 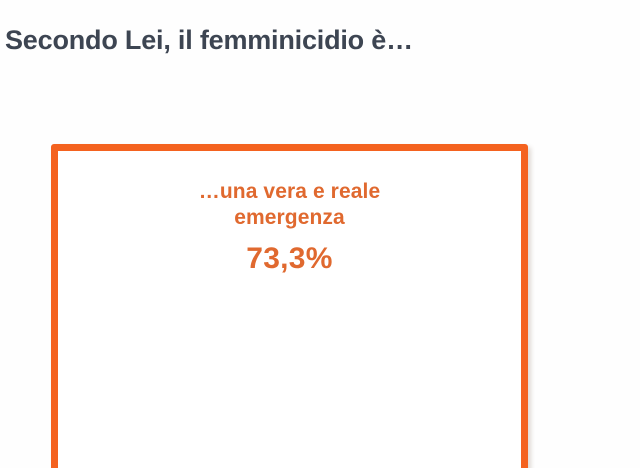 What do you see at coordinates (289, 191) in the screenshot?
I see `answer-line-1: …una vera e reale` at bounding box center [289, 191].